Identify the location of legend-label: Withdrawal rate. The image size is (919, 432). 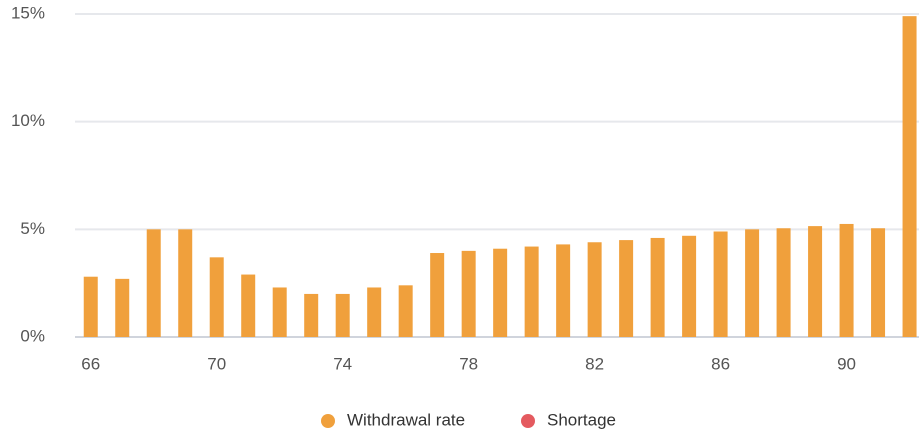
(406, 419).